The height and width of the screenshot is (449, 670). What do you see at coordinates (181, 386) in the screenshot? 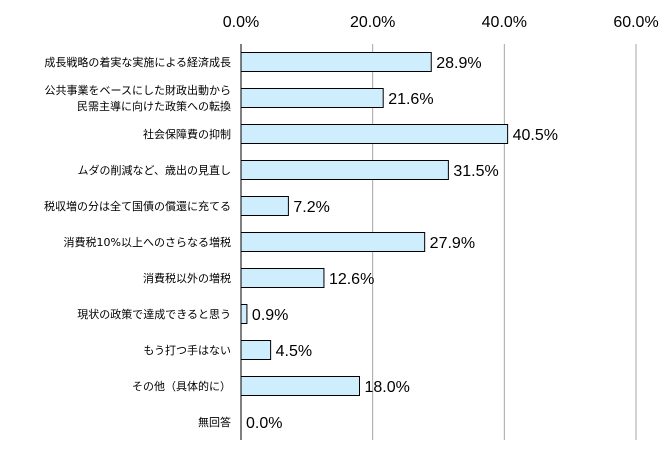
I see `category-label: その他（具体的に）` at bounding box center [181, 386].